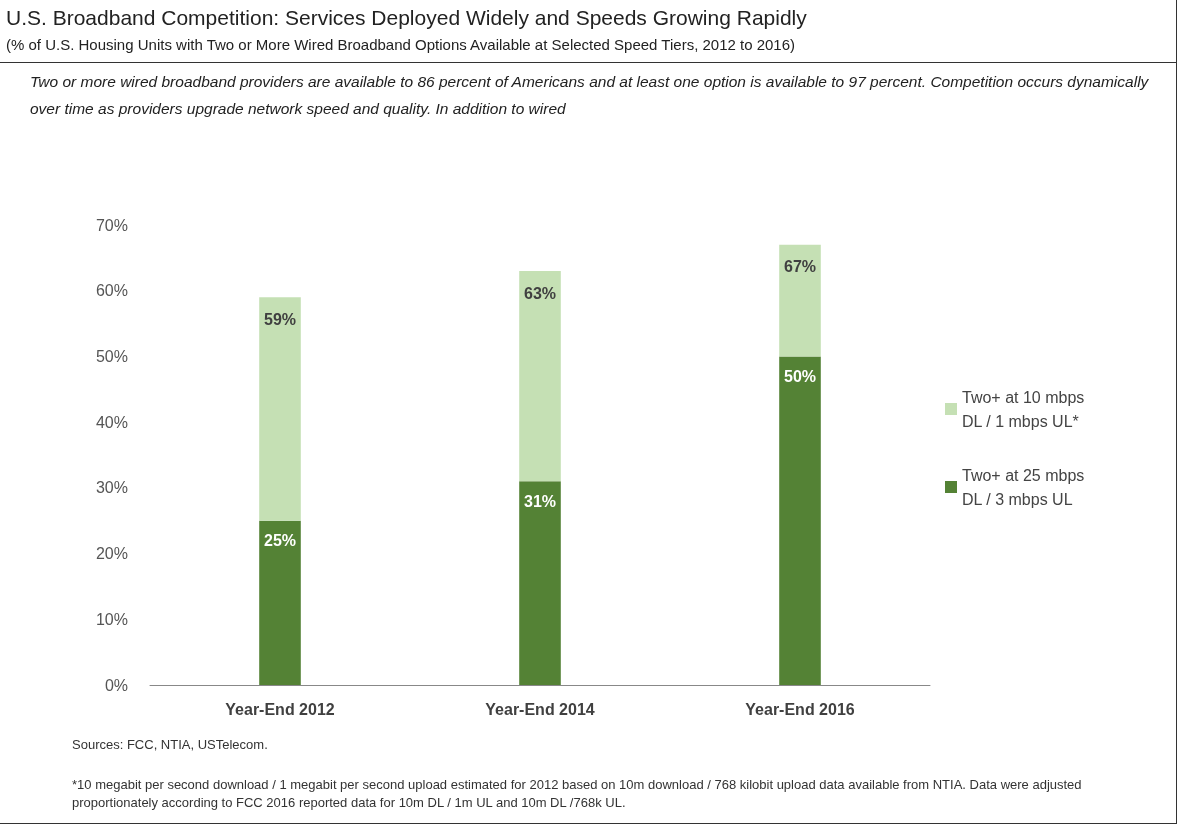 This screenshot has height=825, width=1188. I want to click on total-label: 59%, so click(280, 319).